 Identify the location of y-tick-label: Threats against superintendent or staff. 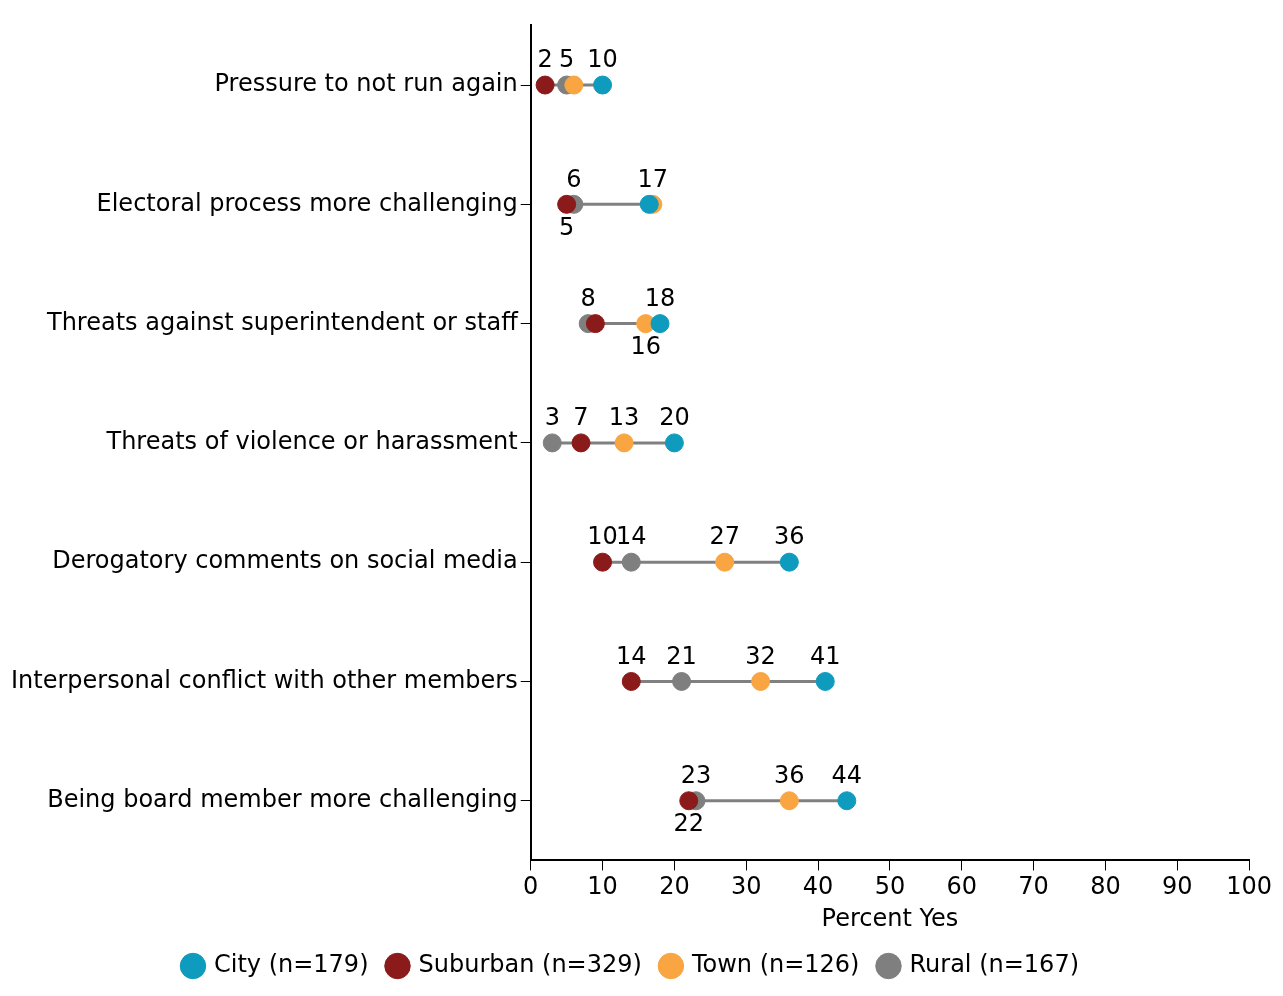
(282, 321).